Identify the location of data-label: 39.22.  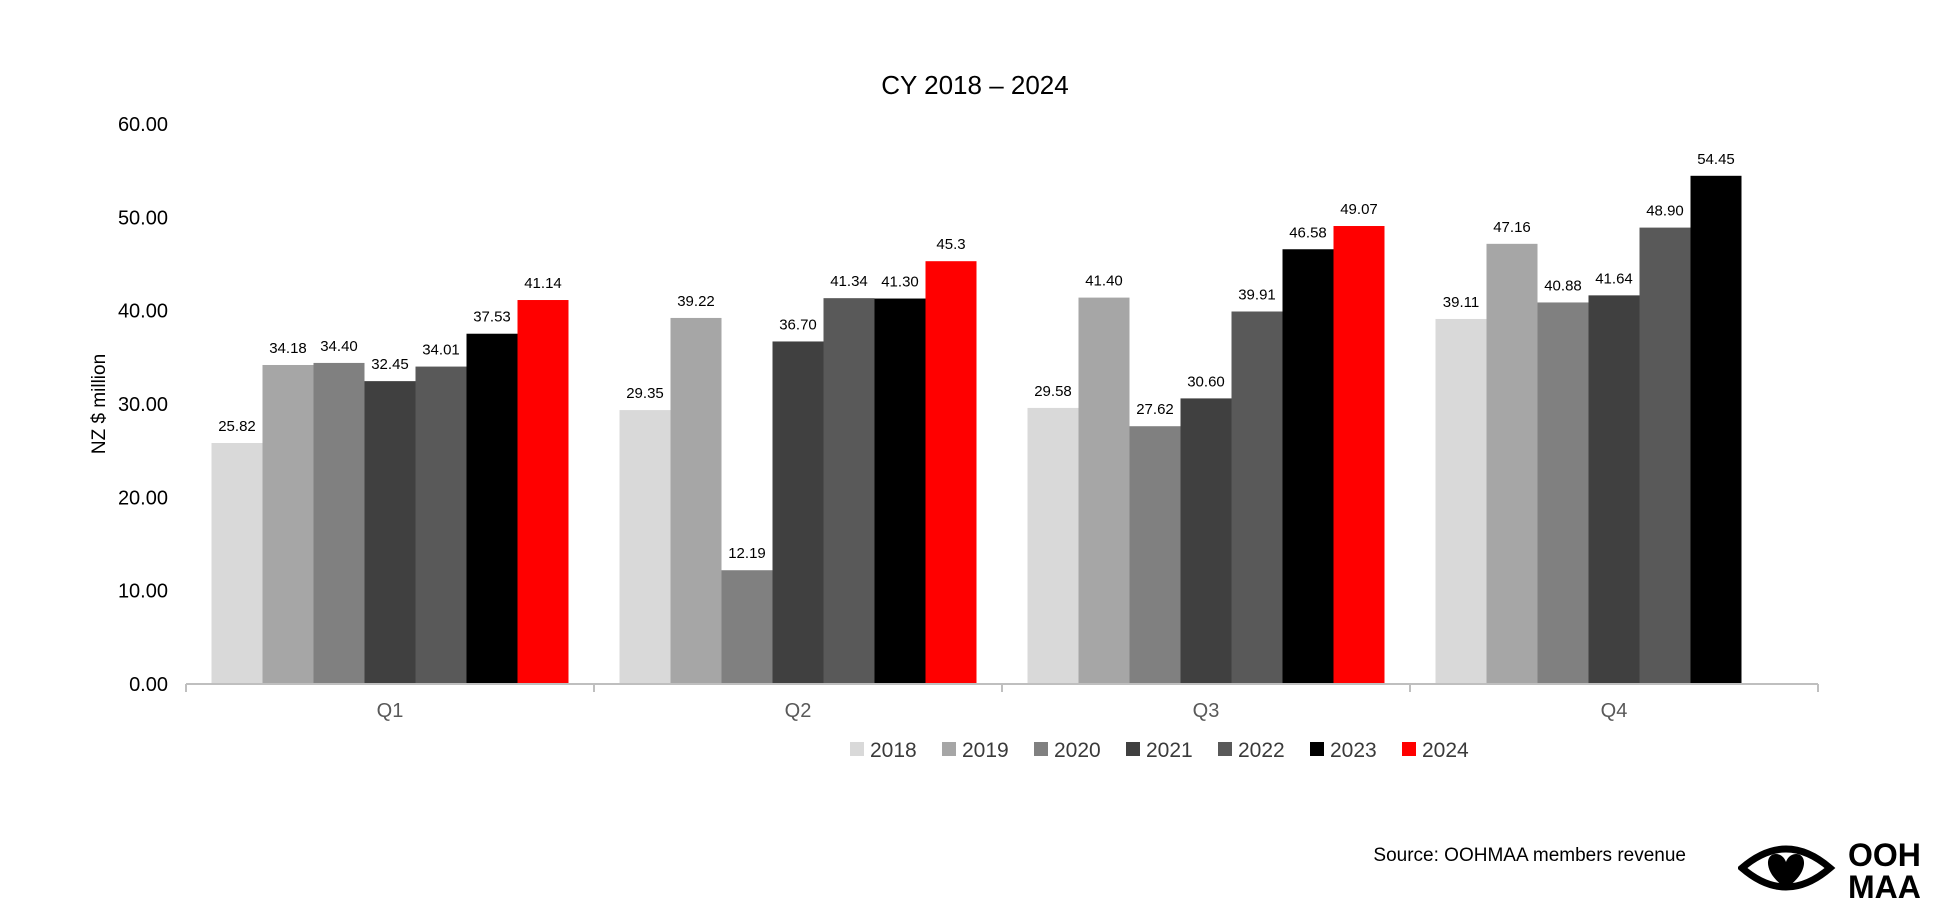
(696, 301).